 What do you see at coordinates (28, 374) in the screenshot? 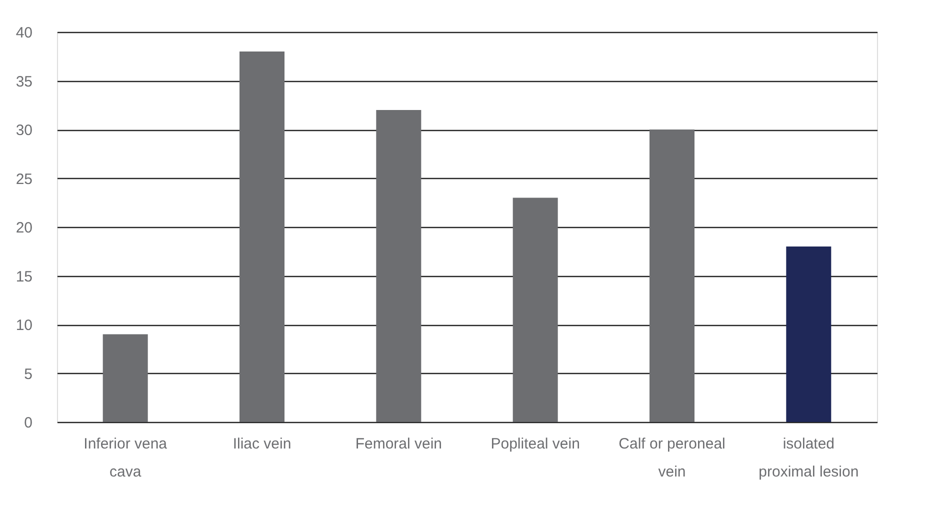
I see `y-tick-label: 5` at bounding box center [28, 374].